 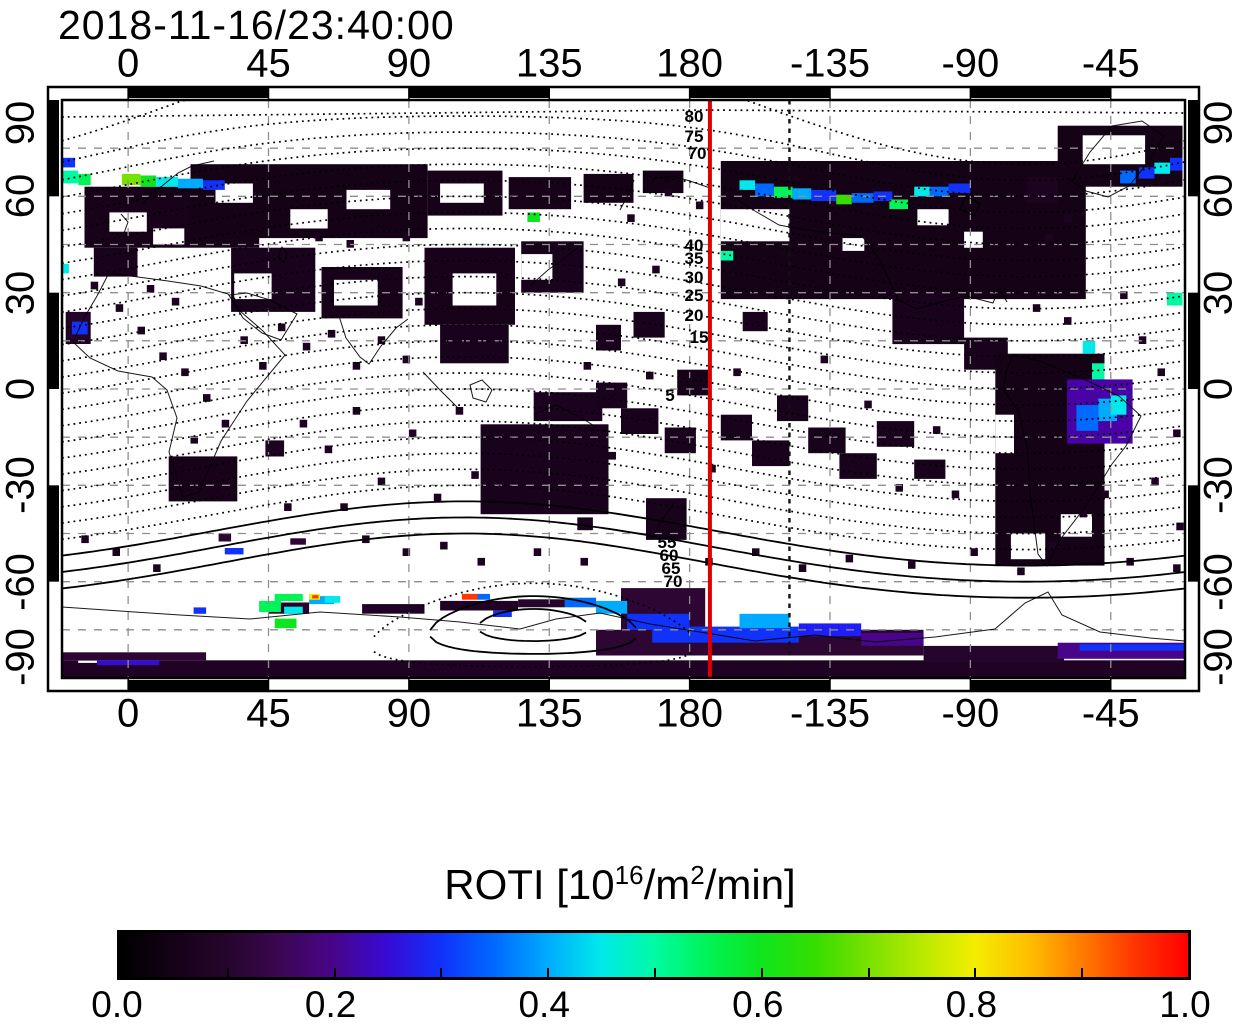 I want to click on svg-text: 75, so click(x=694, y=136).